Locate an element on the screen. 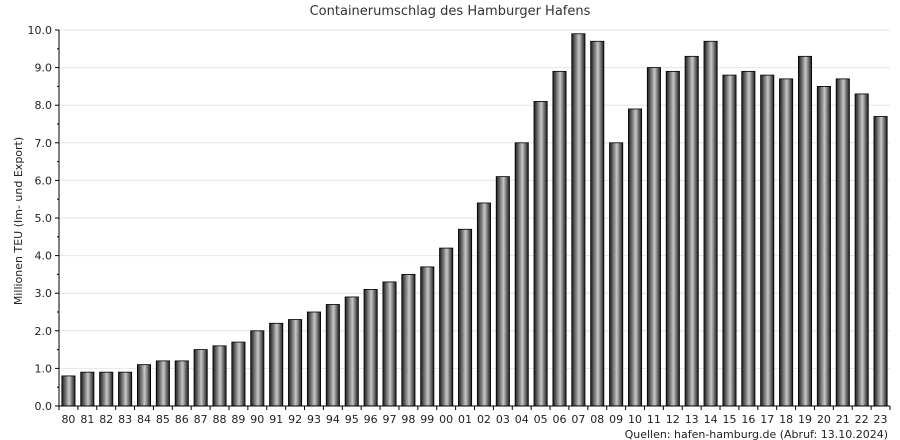 Image resolution: width=900 pixels, height=440 pixels. x-tick-label: 85 is located at coordinates (163, 419).